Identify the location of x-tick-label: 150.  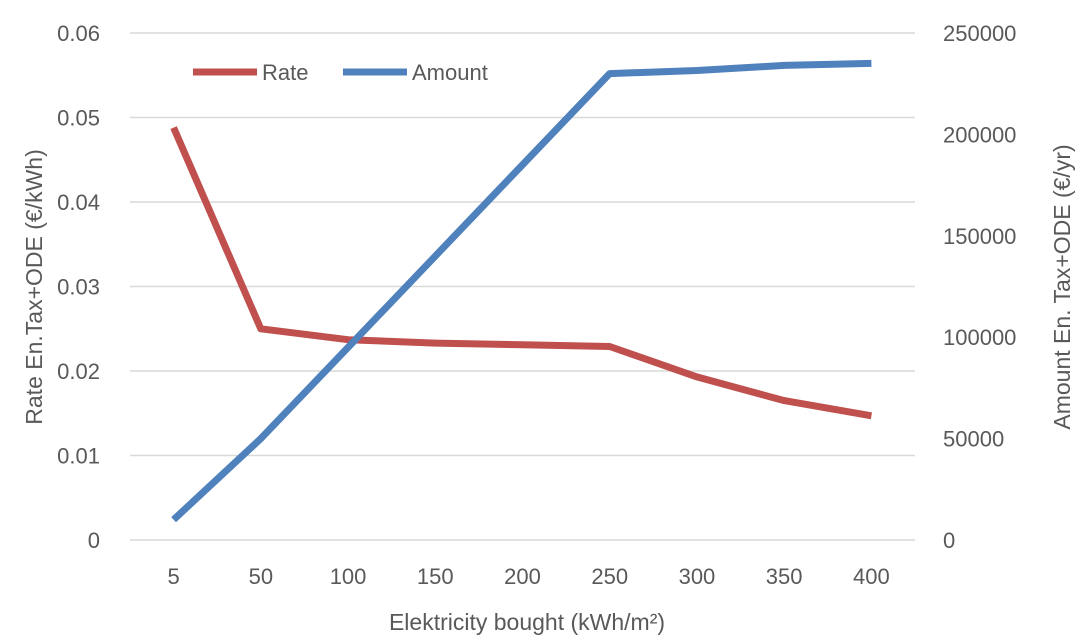
(435, 576).